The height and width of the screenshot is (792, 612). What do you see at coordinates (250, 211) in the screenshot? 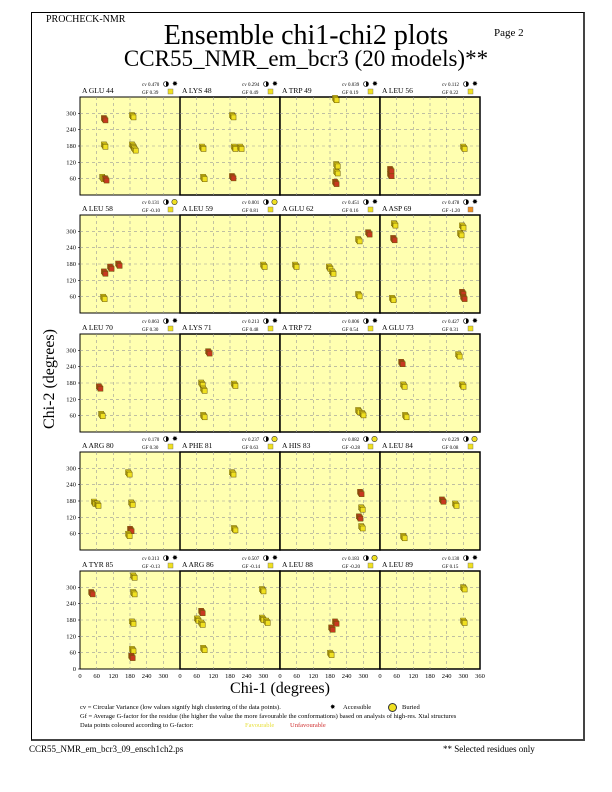
I see `gf-value: GF 0.81` at bounding box center [250, 211].